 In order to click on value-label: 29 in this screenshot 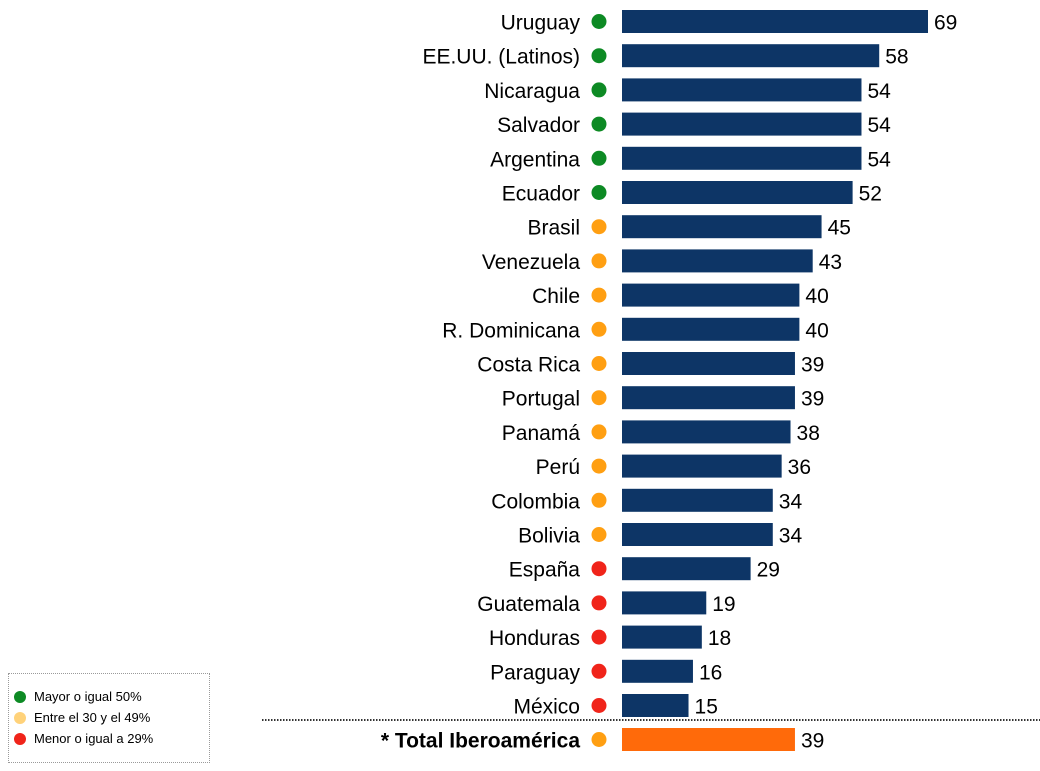, I will do `click(768, 570)`.